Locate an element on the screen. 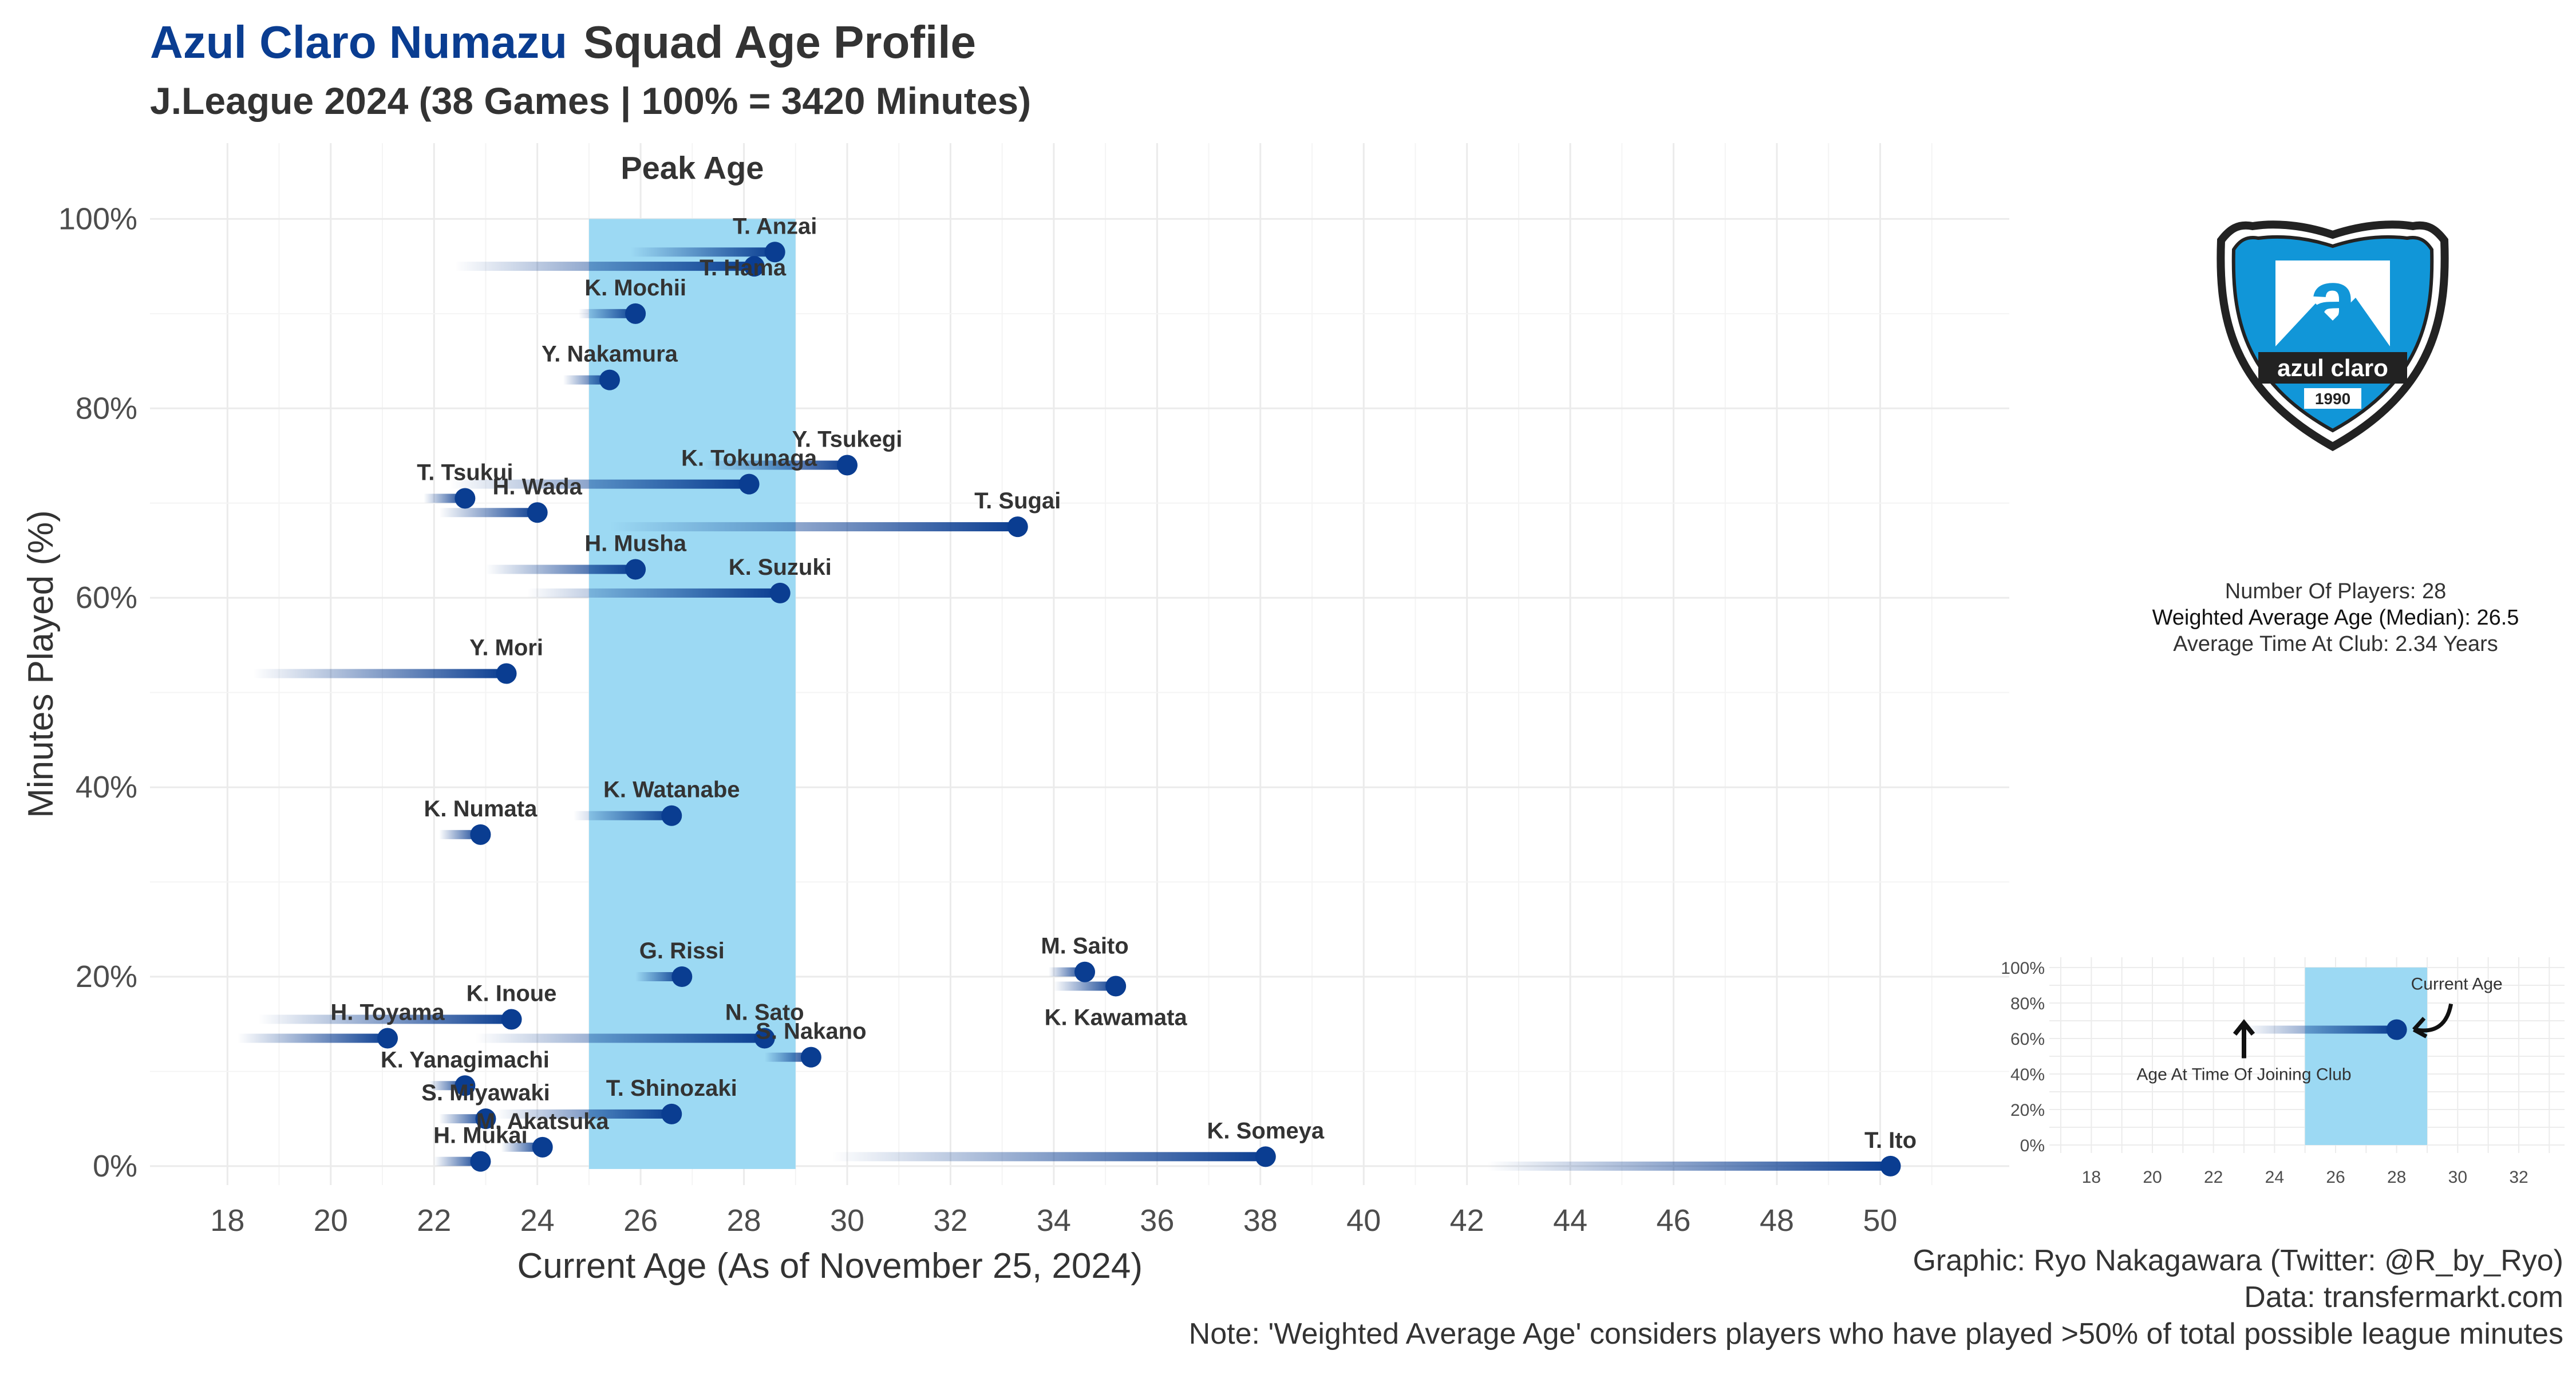 This screenshot has height=1374, width=2576. mini-joined-age-label: Age At Time Of Joining Club is located at coordinates (2243, 1074).